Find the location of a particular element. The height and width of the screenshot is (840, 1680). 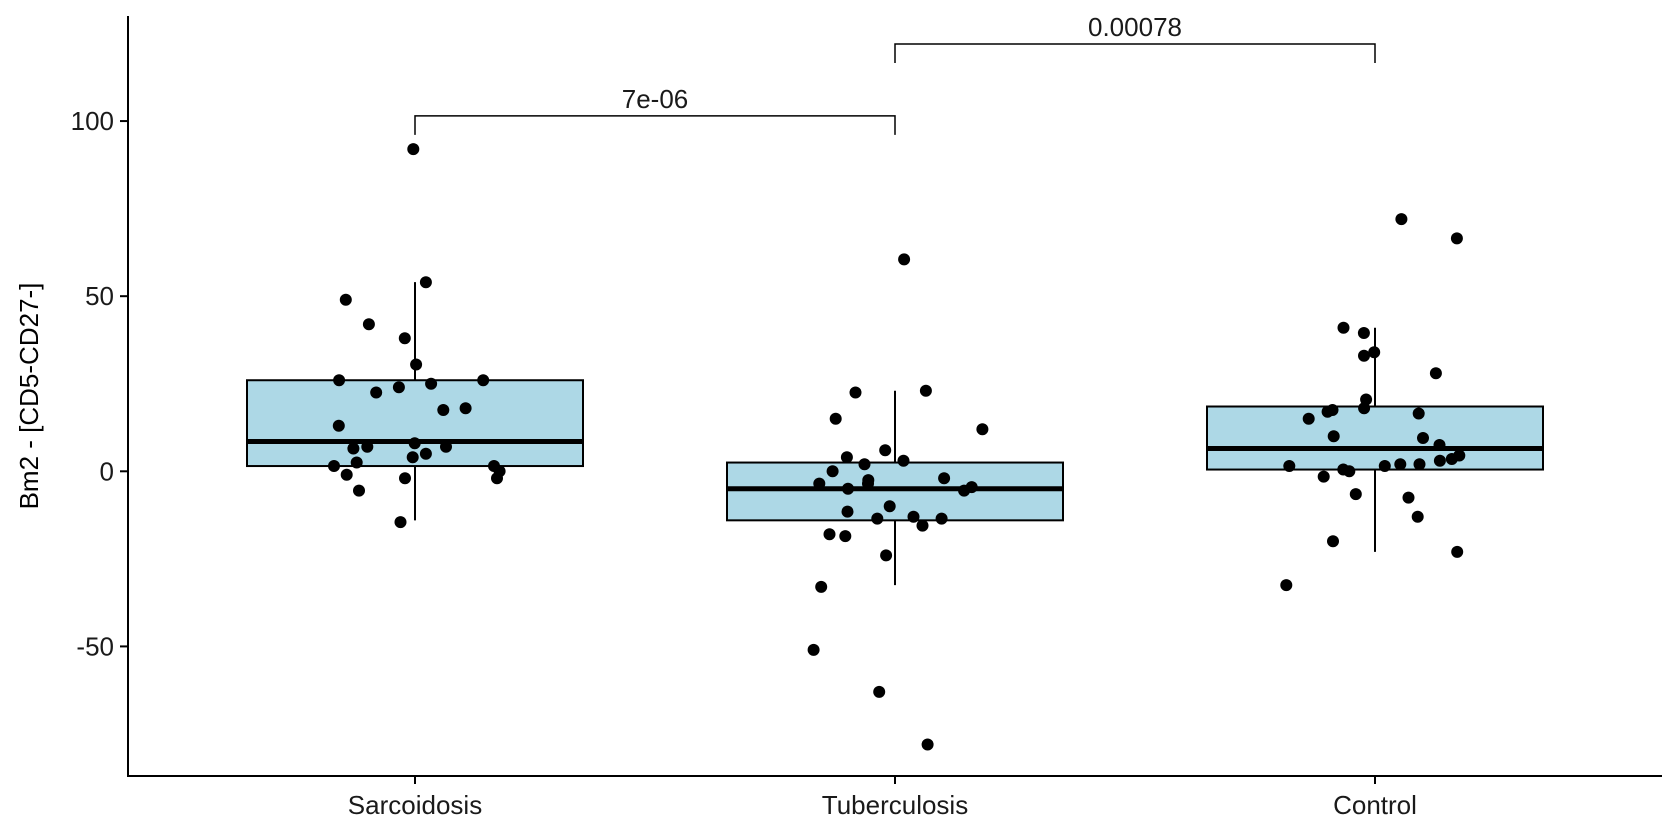

p-value-label: 0.00078 is located at coordinates (1135, 27).